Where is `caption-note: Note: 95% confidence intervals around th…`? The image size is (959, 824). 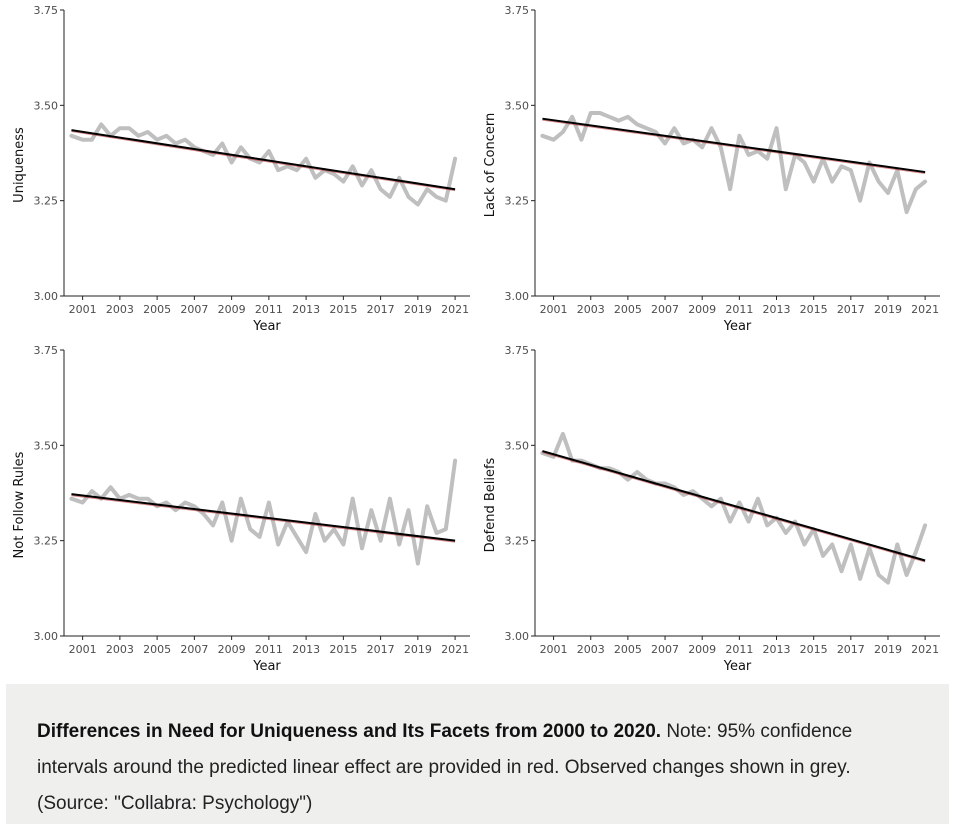
caption-note: Note: 95% confidence intervals around th… is located at coordinates (445, 767).